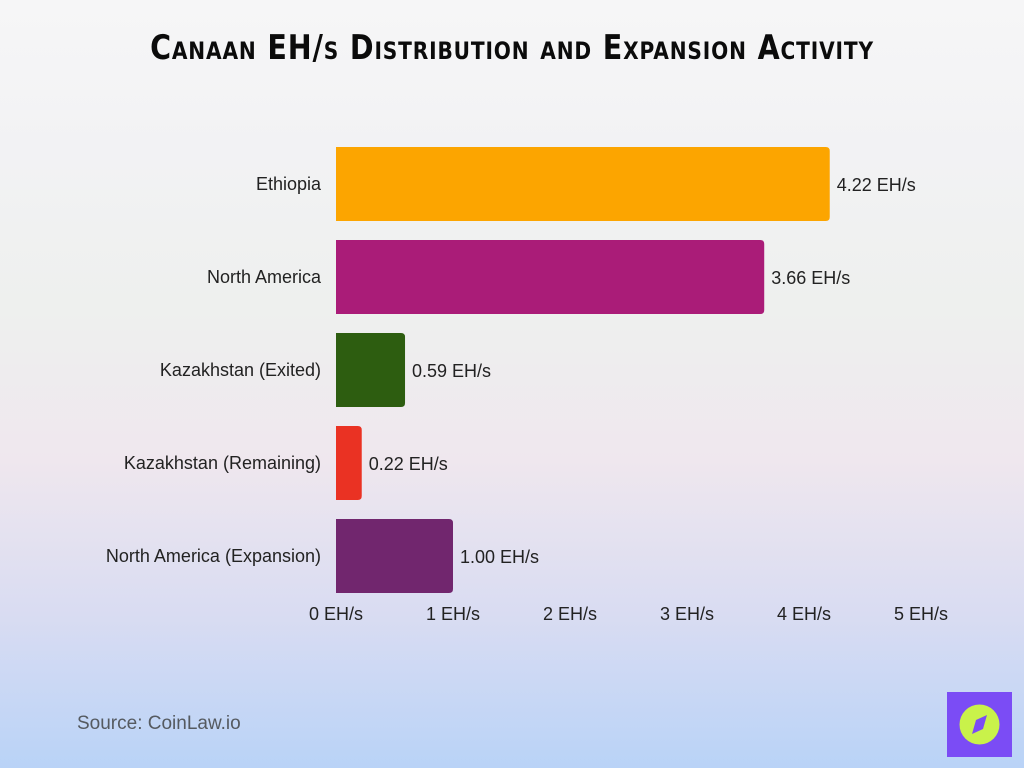  I want to click on x-tick-label: 4 EH/s, so click(804, 614).